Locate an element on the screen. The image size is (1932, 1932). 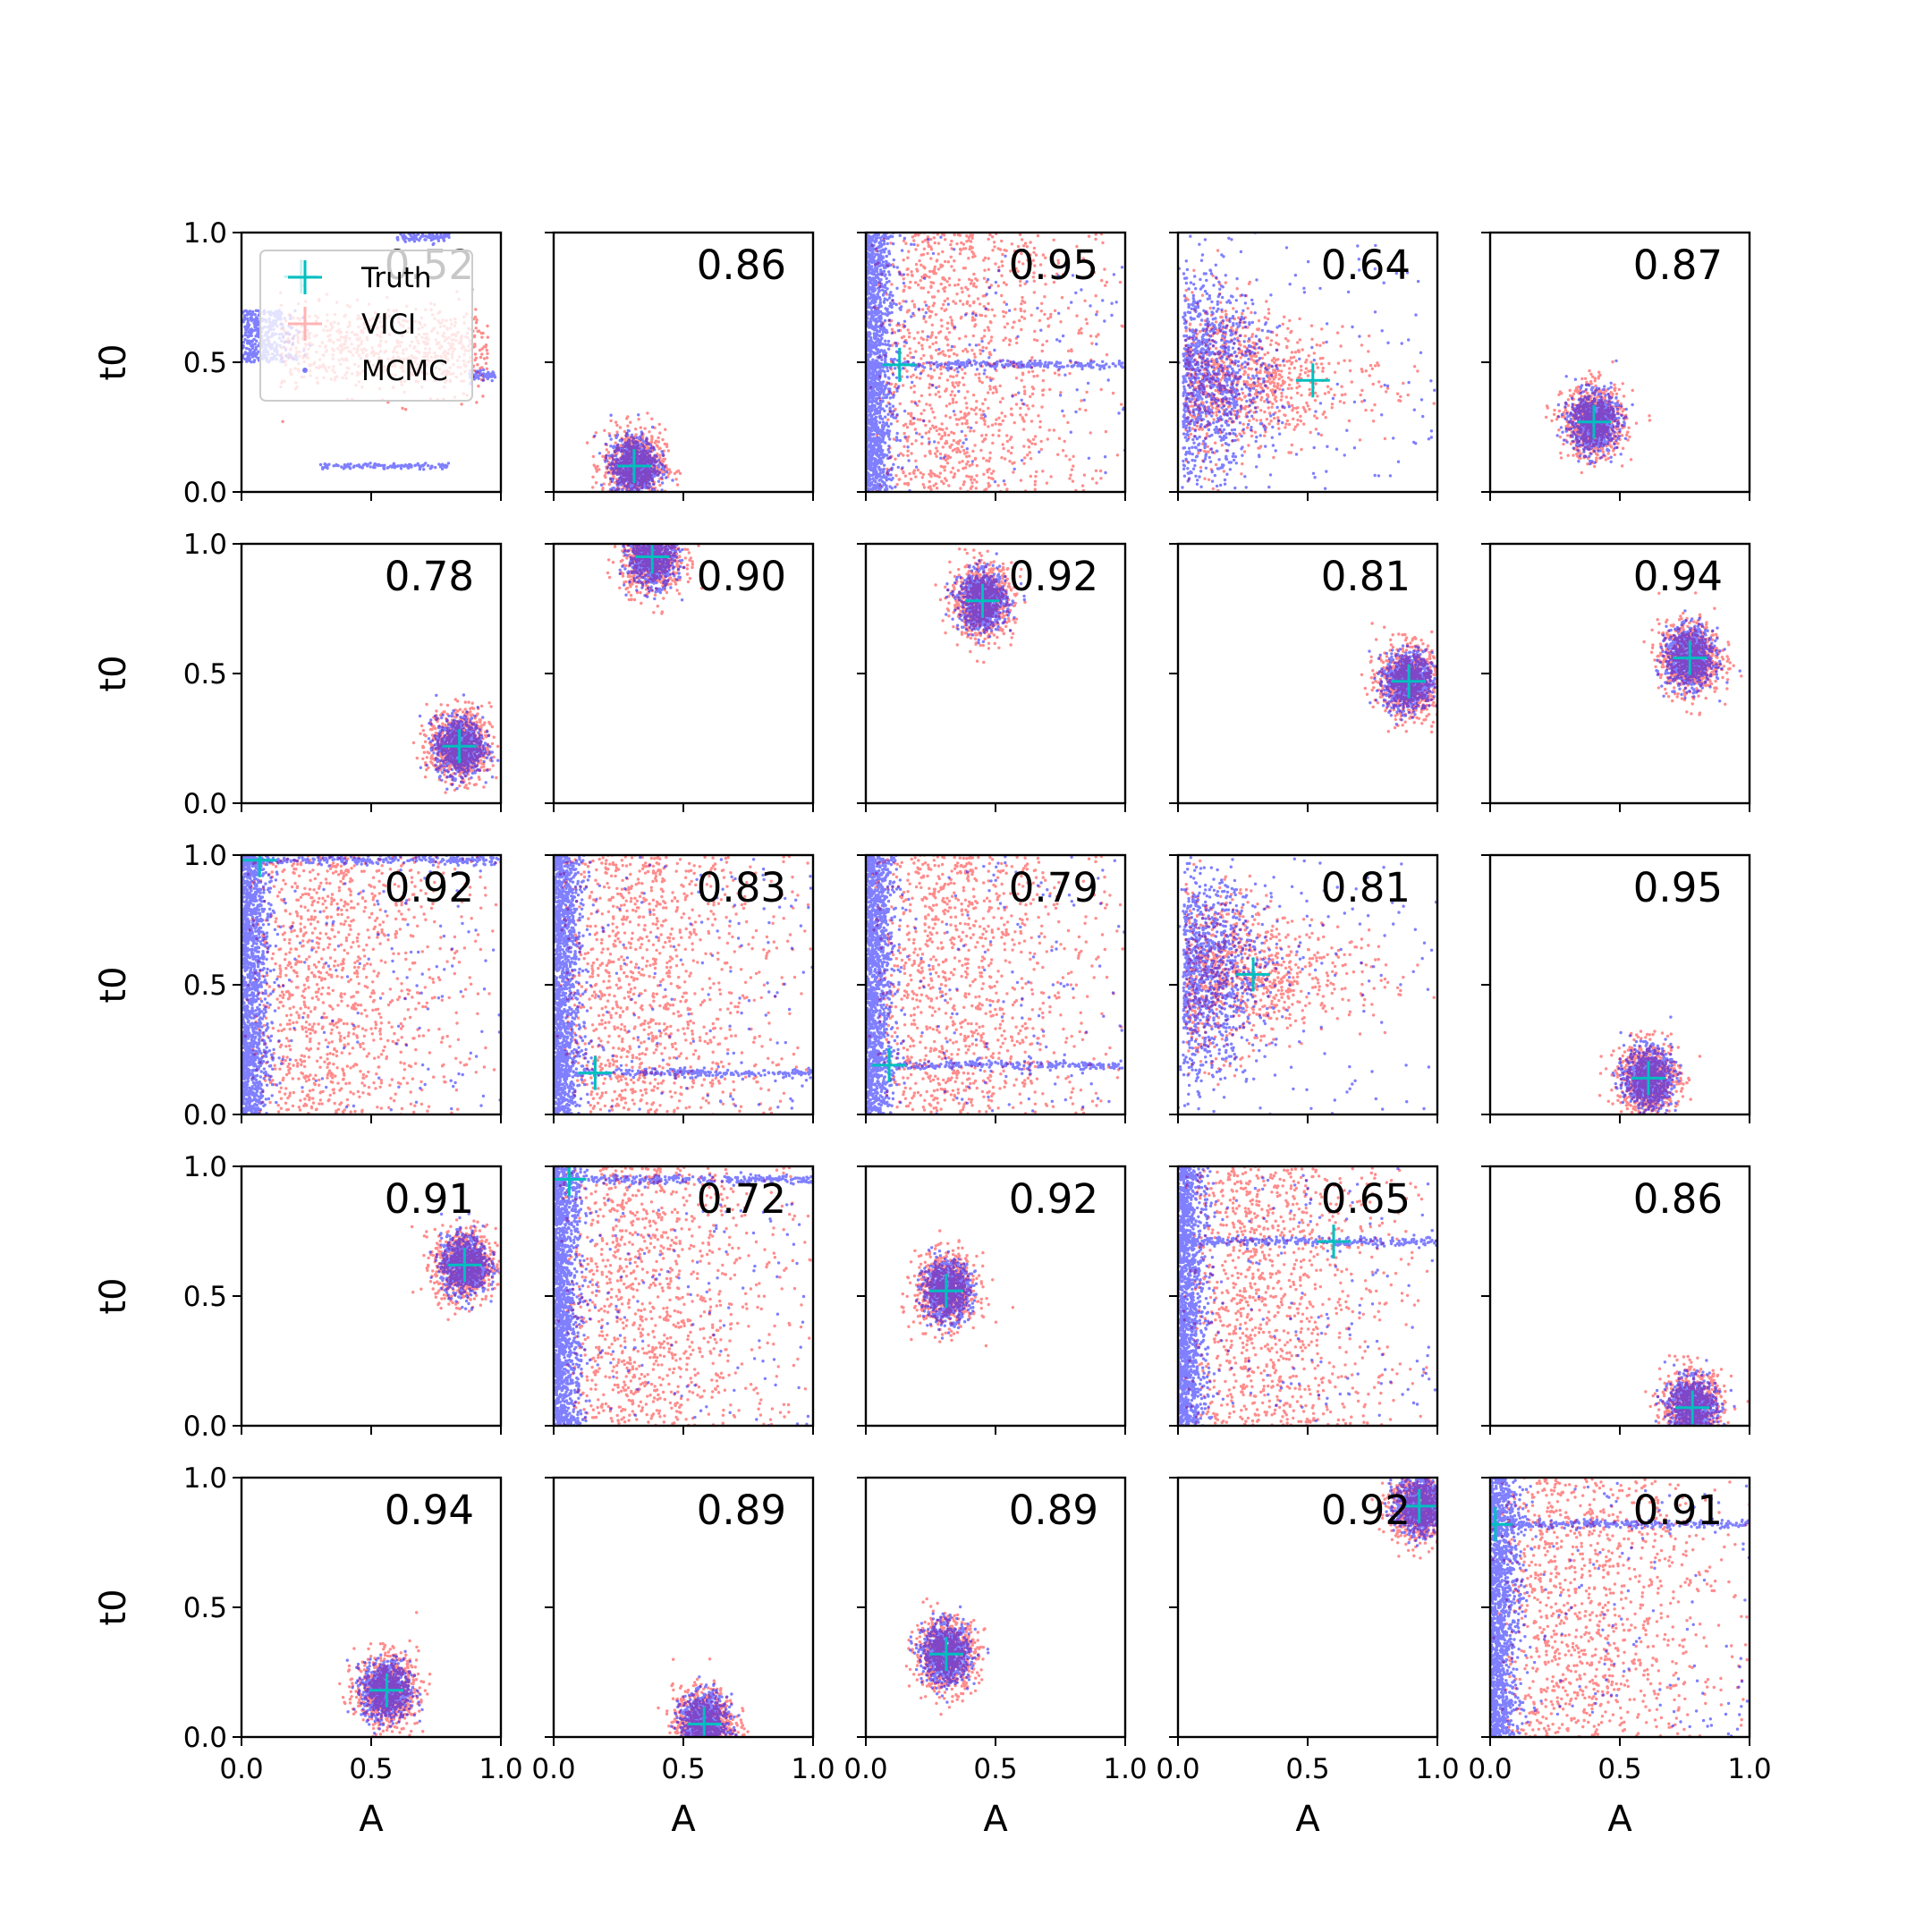
overlap-score: 0.94 is located at coordinates (1678, 576).